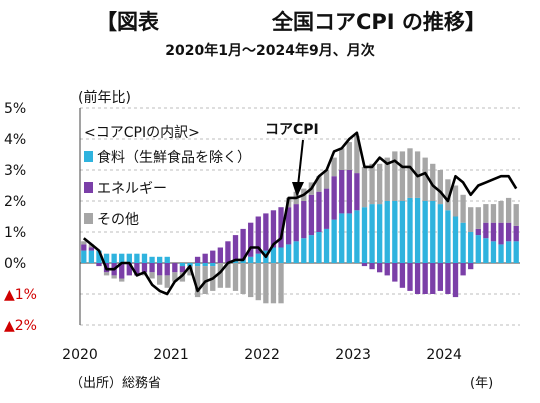 This screenshot has width=540, height=403. What do you see at coordinates (15, 171) in the screenshot?
I see `y-tick-label: 3%` at bounding box center [15, 171].